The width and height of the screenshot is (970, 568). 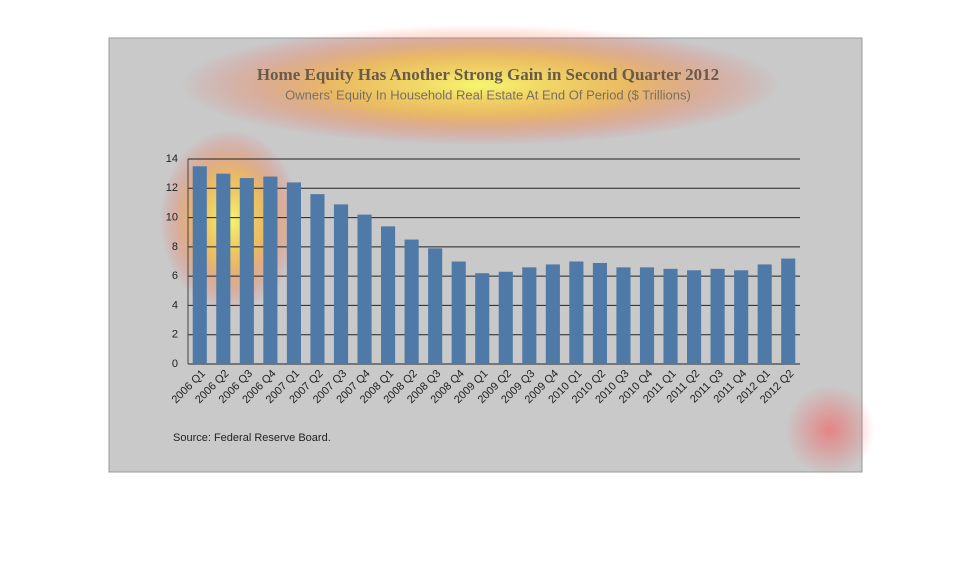 I want to click on y-tick-label: 14, so click(x=172, y=159).